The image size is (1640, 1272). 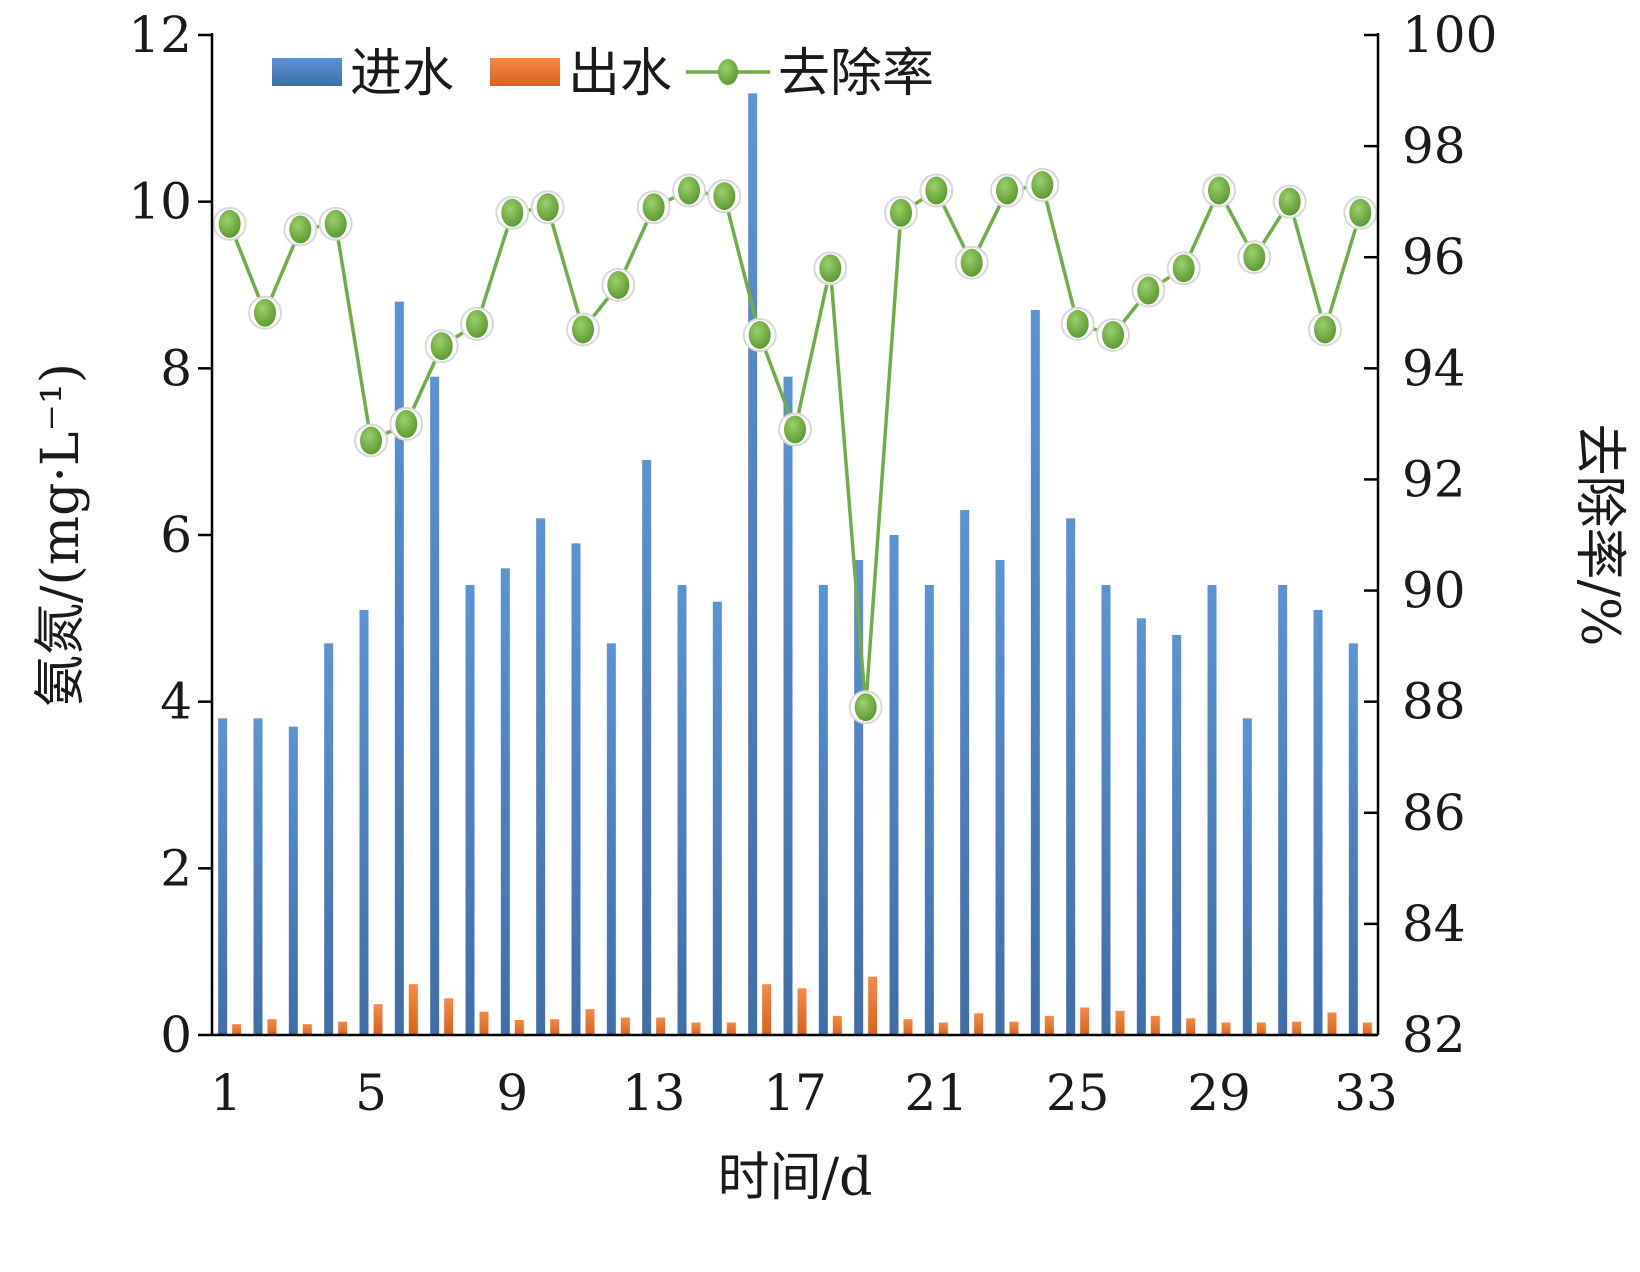 I want to click on left-tick-label: 6, so click(x=176, y=535).